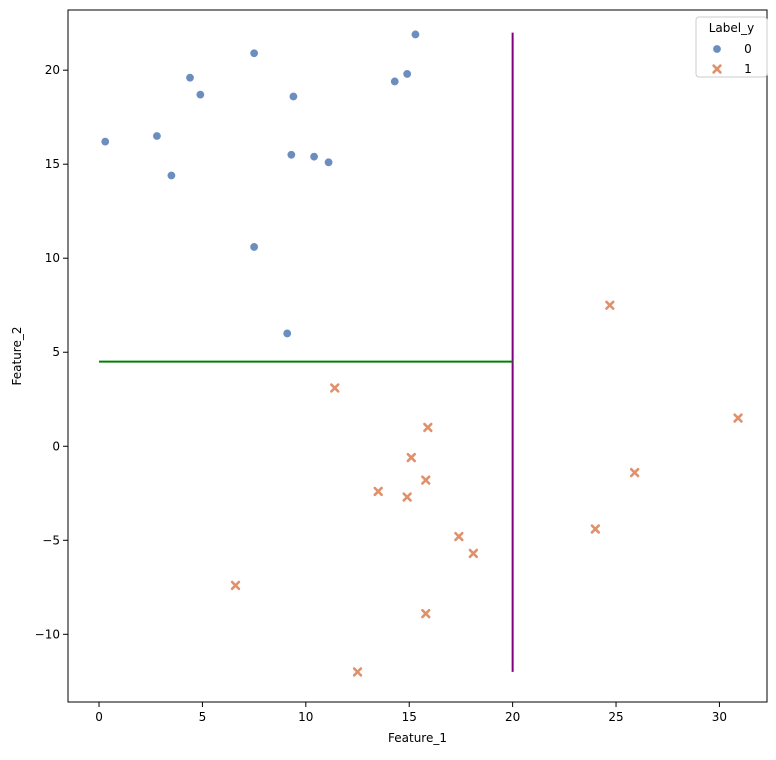 The image size is (776, 760). I want to click on y-tick-label: 20, so click(52, 70).